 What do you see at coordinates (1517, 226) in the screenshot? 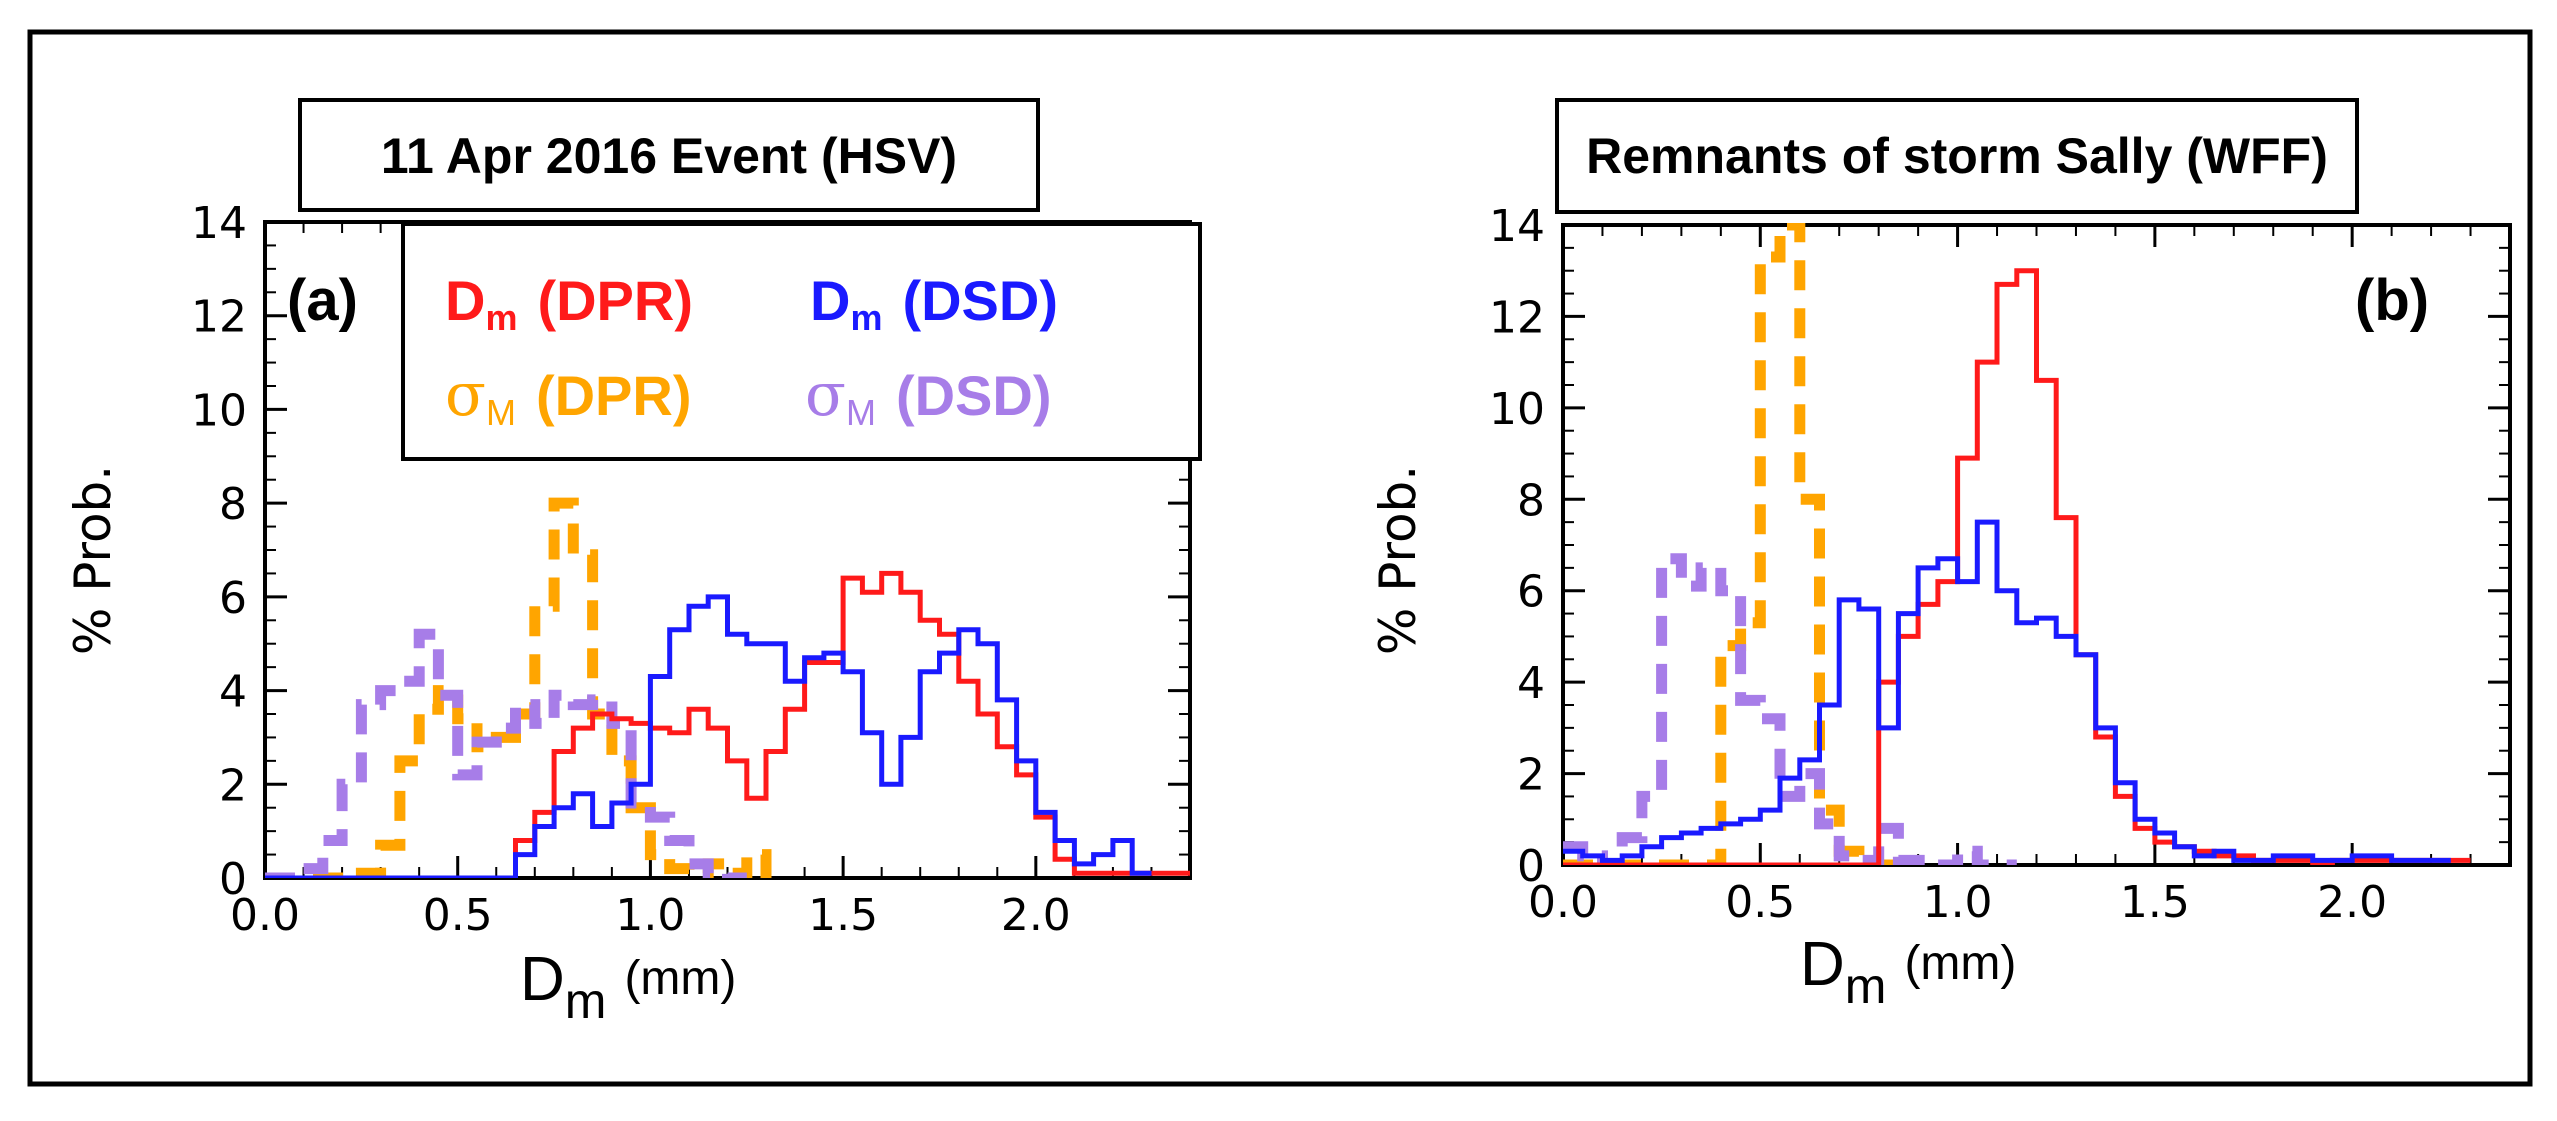
I see `y-tick-label-b: 14` at bounding box center [1517, 226].